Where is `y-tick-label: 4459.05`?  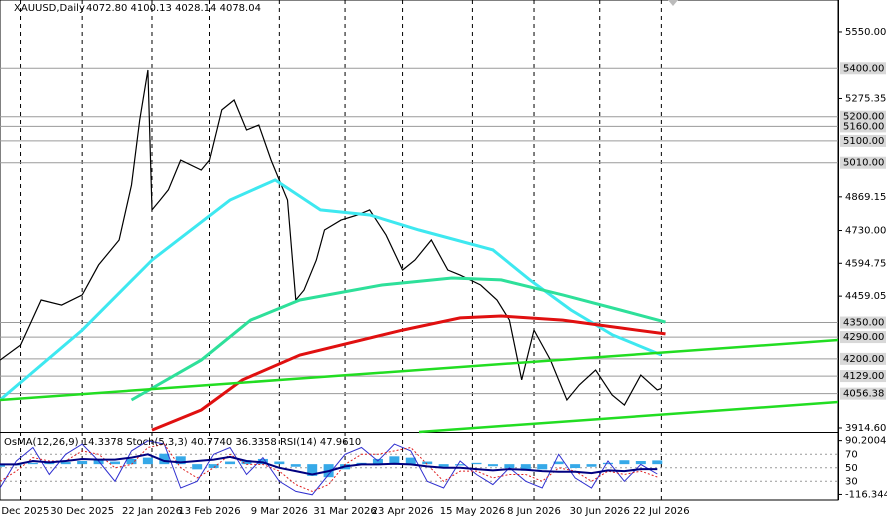 y-tick-label: 4459.05 is located at coordinates (865, 296).